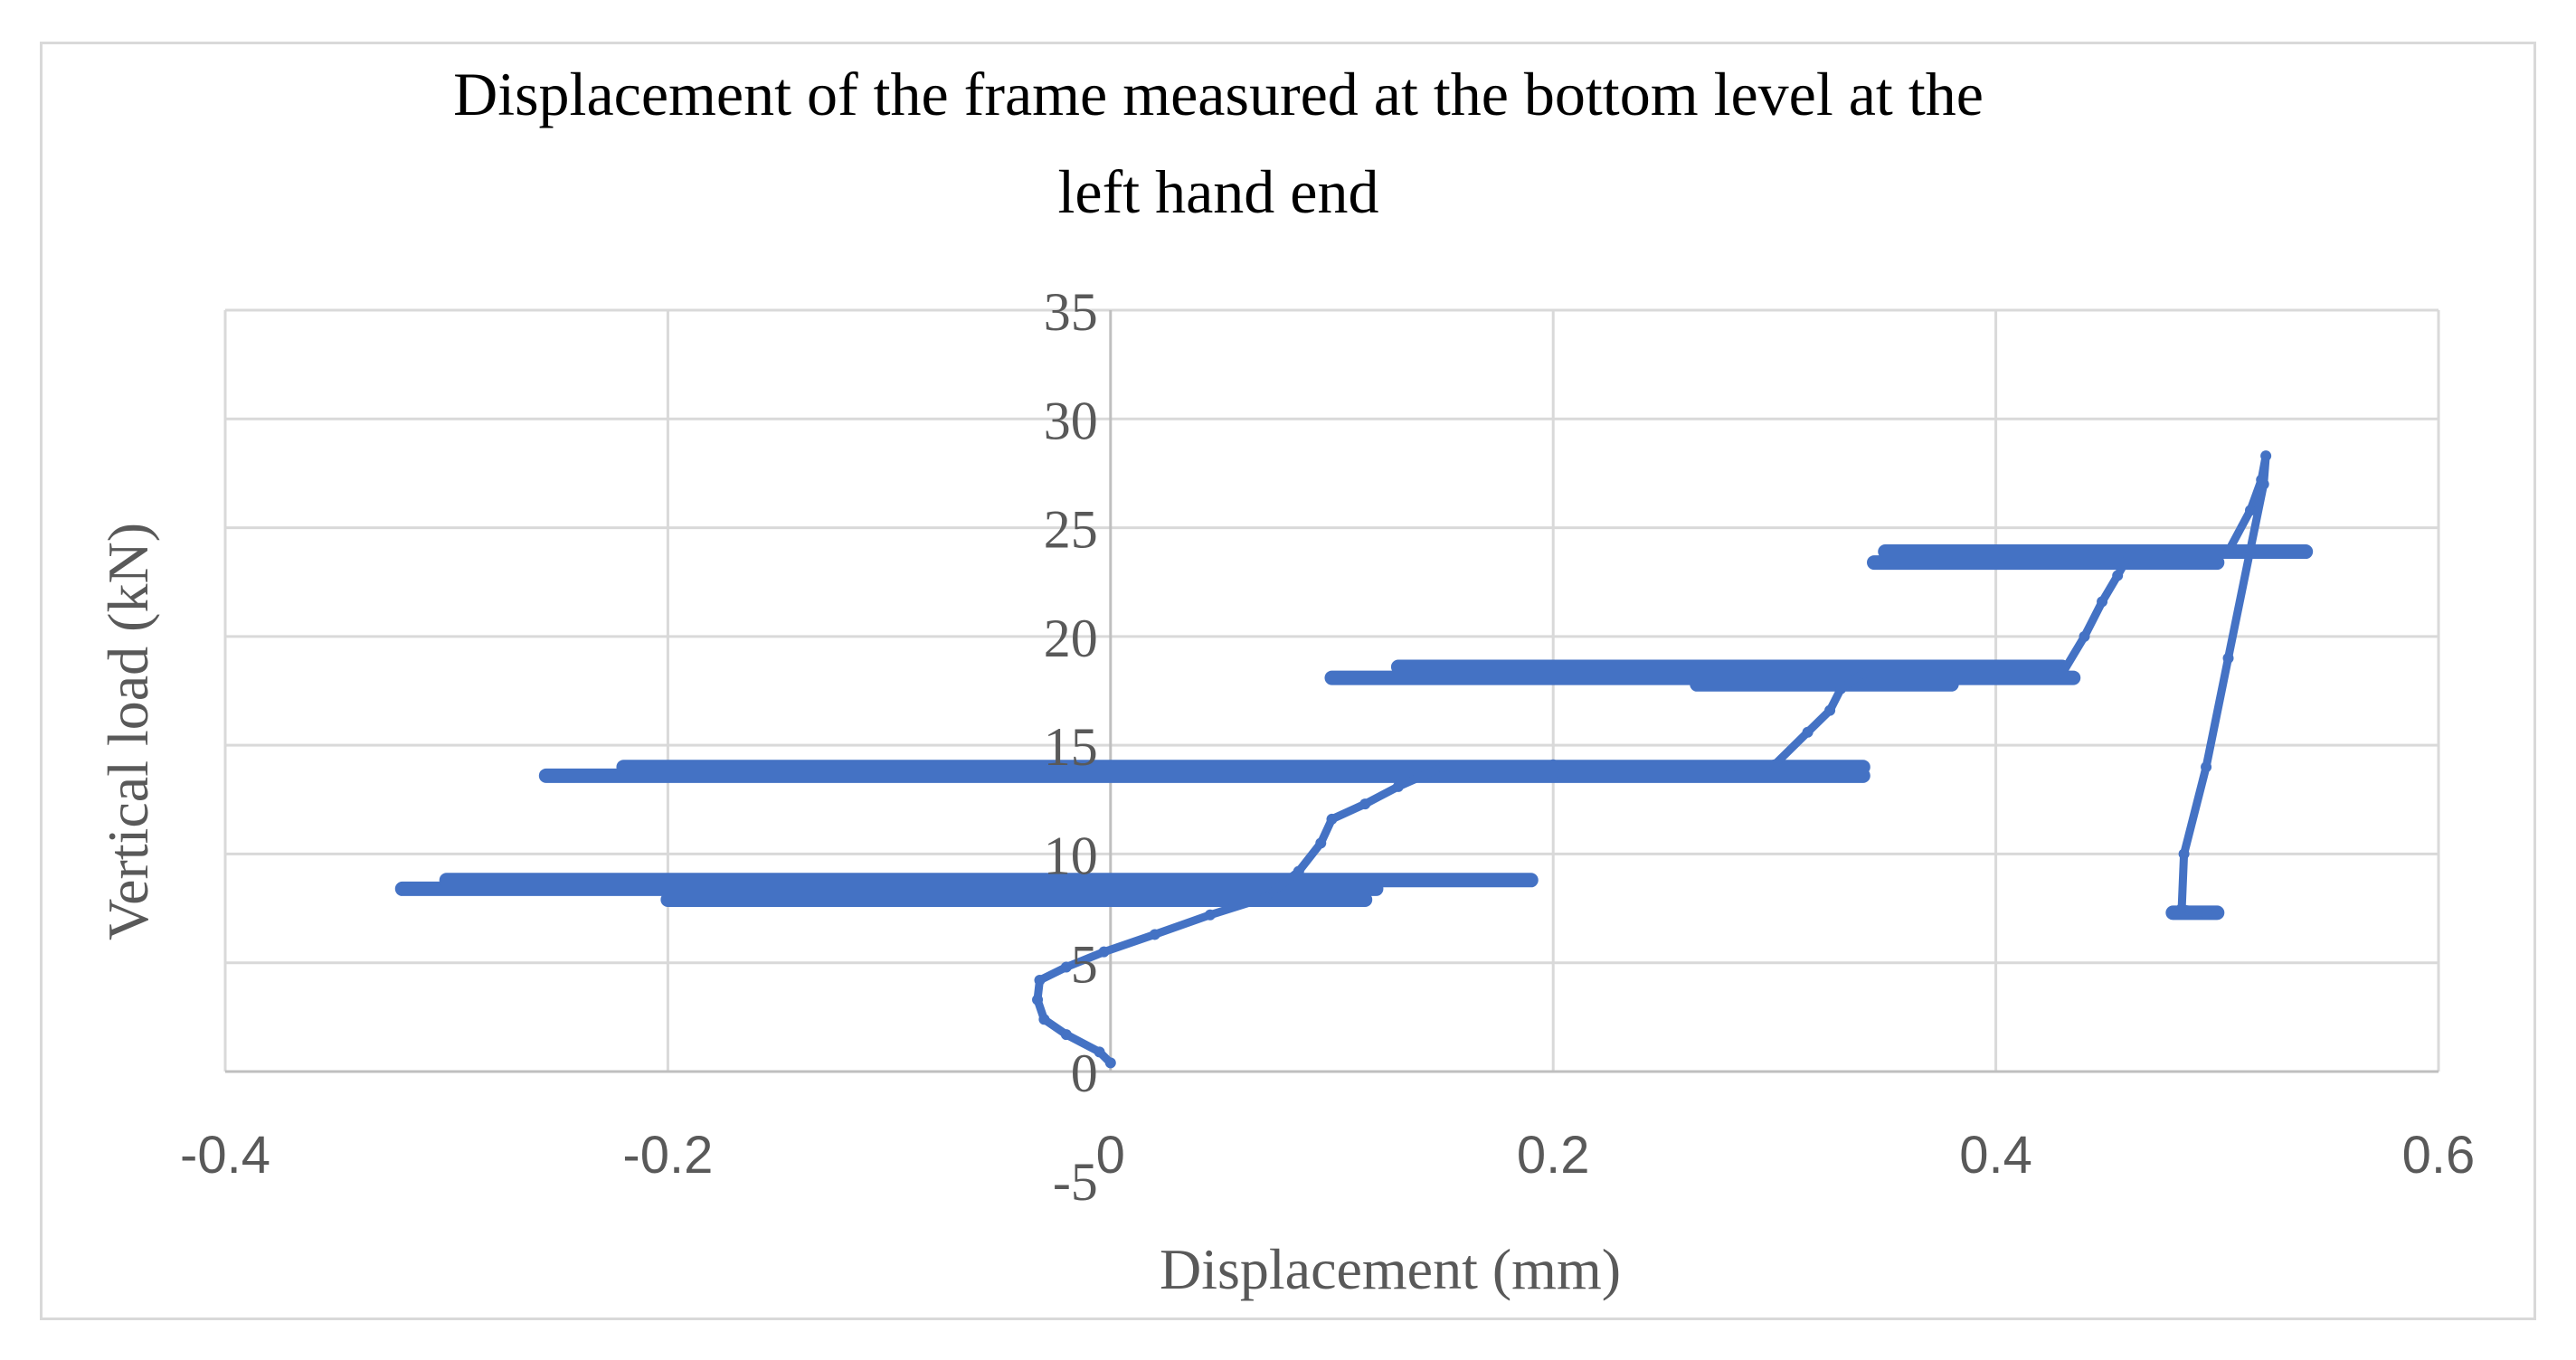 The width and height of the screenshot is (2576, 1360). Describe the element at coordinates (1071, 530) in the screenshot. I see `y-tick-label: 25` at that location.